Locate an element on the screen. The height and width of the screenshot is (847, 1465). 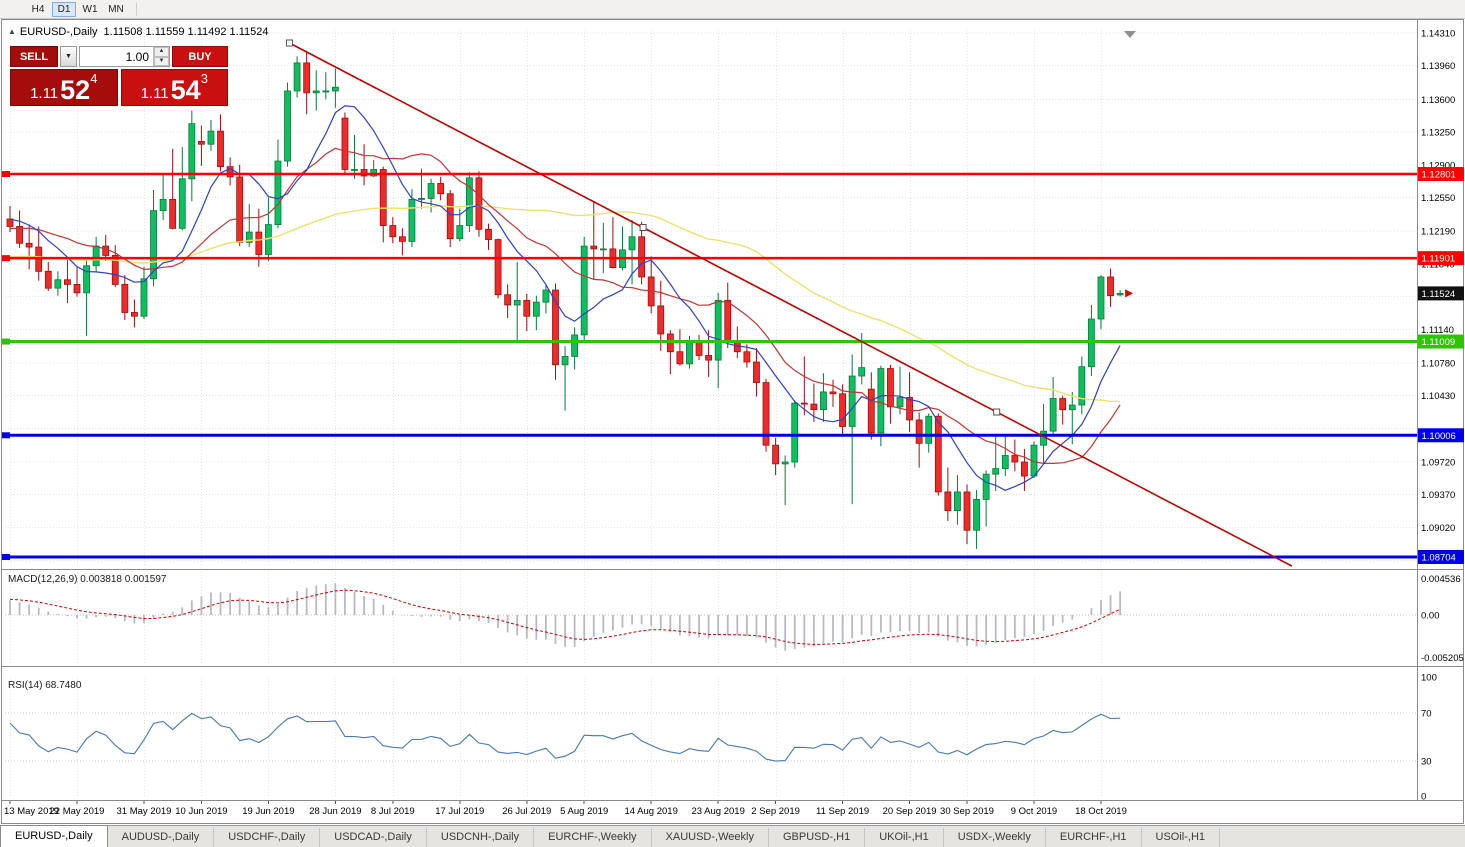
sell-price-display: 1.11 52 4 is located at coordinates (64, 87).